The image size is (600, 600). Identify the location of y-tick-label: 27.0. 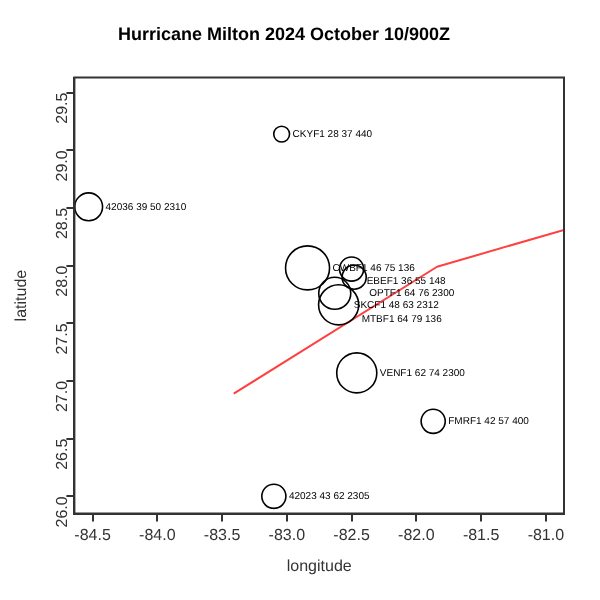
(61, 396).